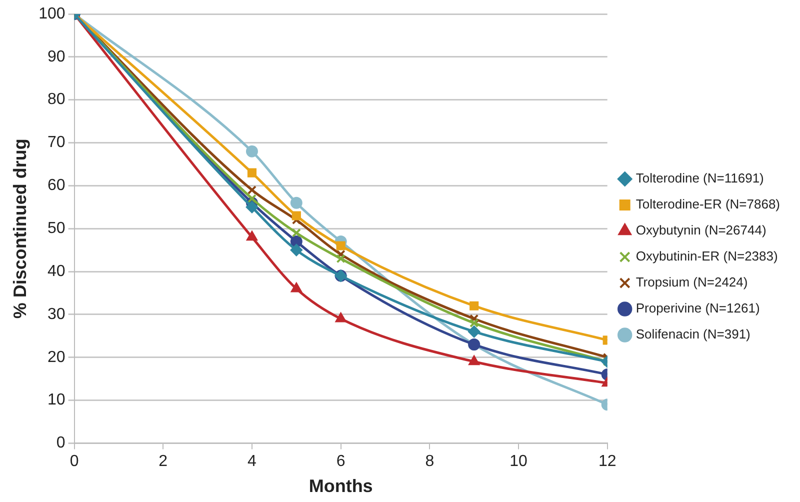 Image resolution: width=800 pixels, height=502 pixels. What do you see at coordinates (61, 443) in the screenshot?
I see `y-tick-label: 0` at bounding box center [61, 443].